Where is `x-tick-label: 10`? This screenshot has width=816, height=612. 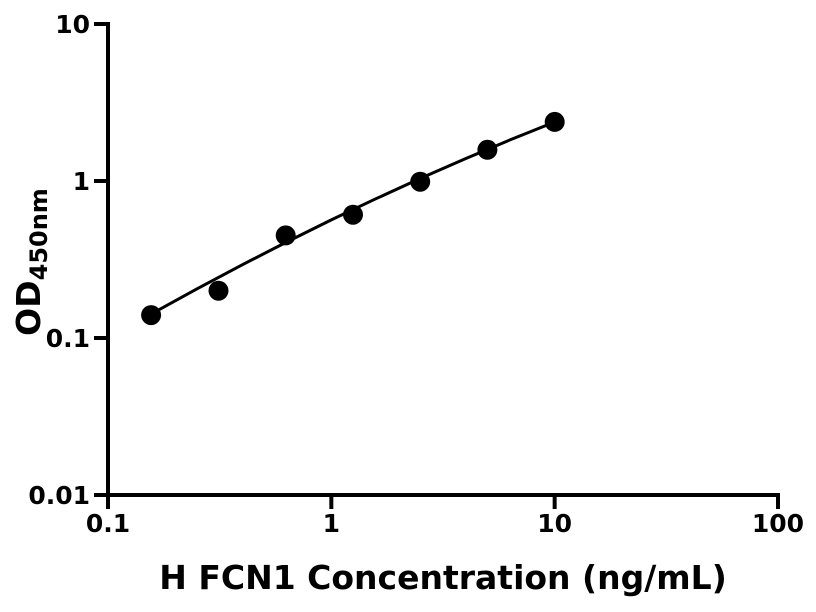
x-tick-label: 10 is located at coordinates (554, 523).